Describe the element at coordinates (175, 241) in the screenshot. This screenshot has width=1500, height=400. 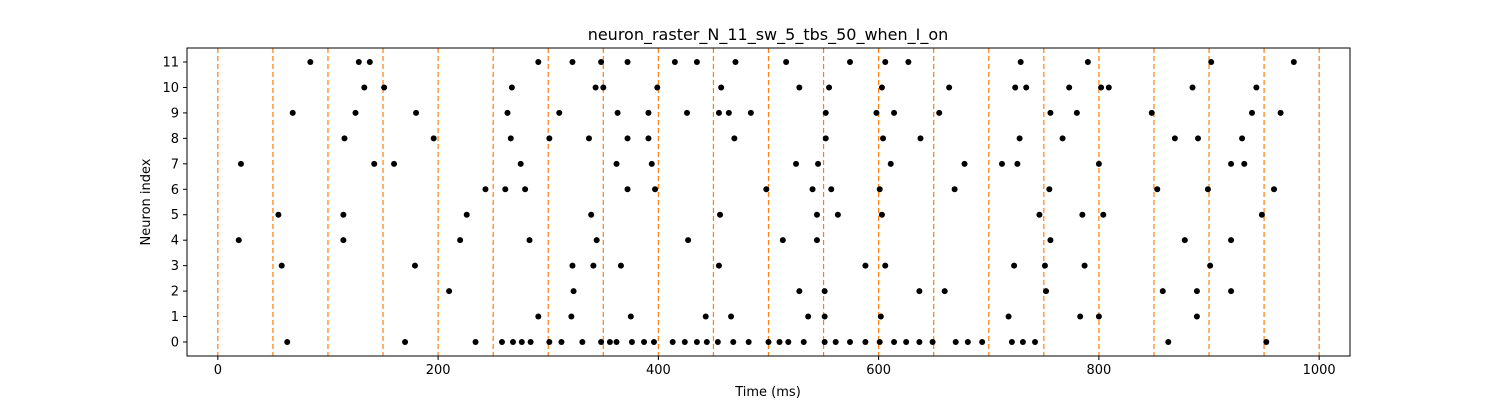
I see `y-tick-label: 4` at that location.